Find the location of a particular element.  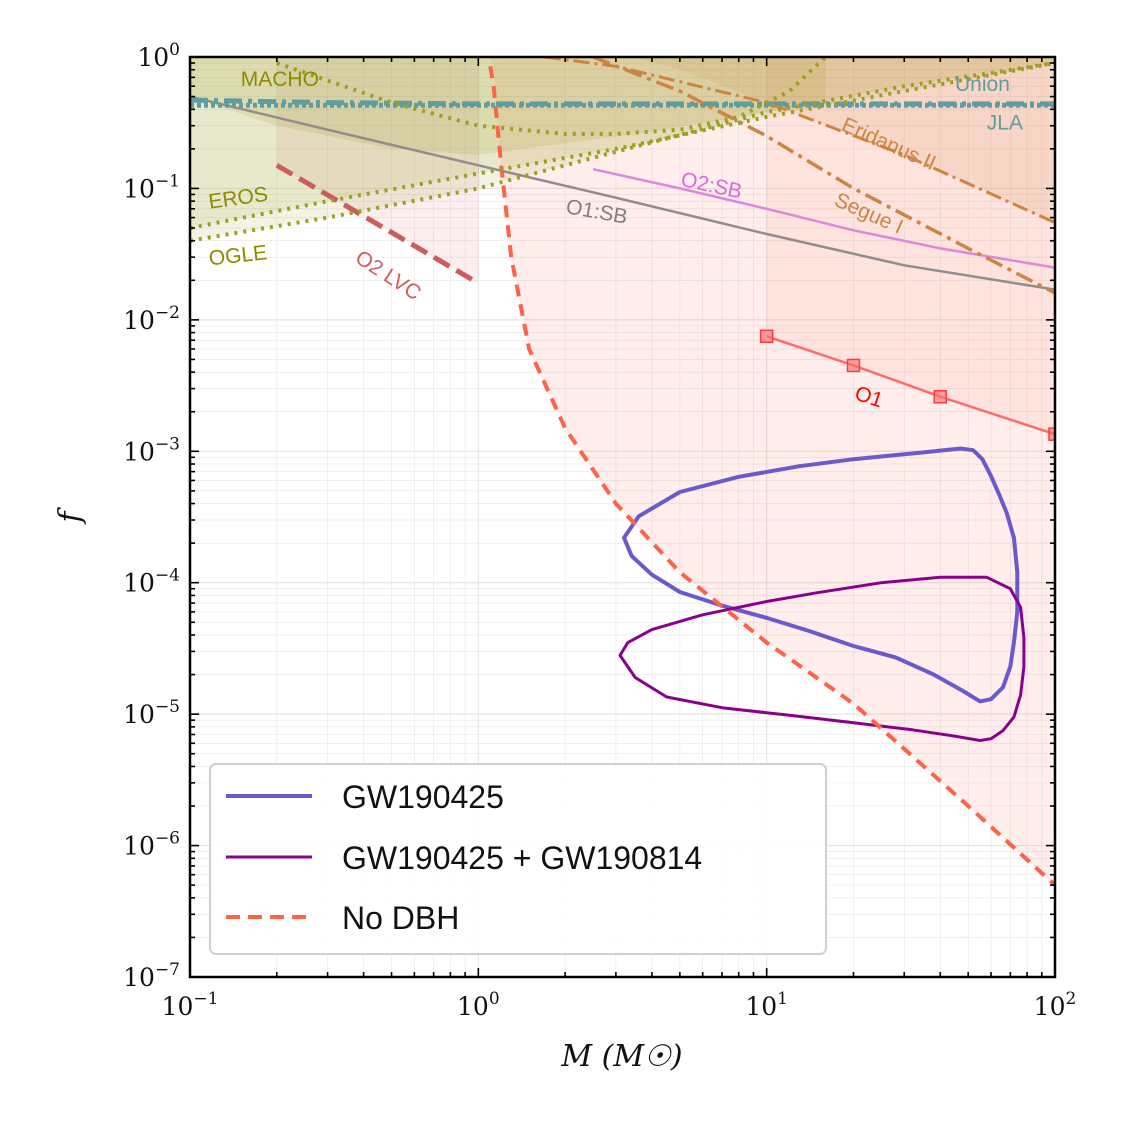

annotation-union: Union is located at coordinates (982, 84).